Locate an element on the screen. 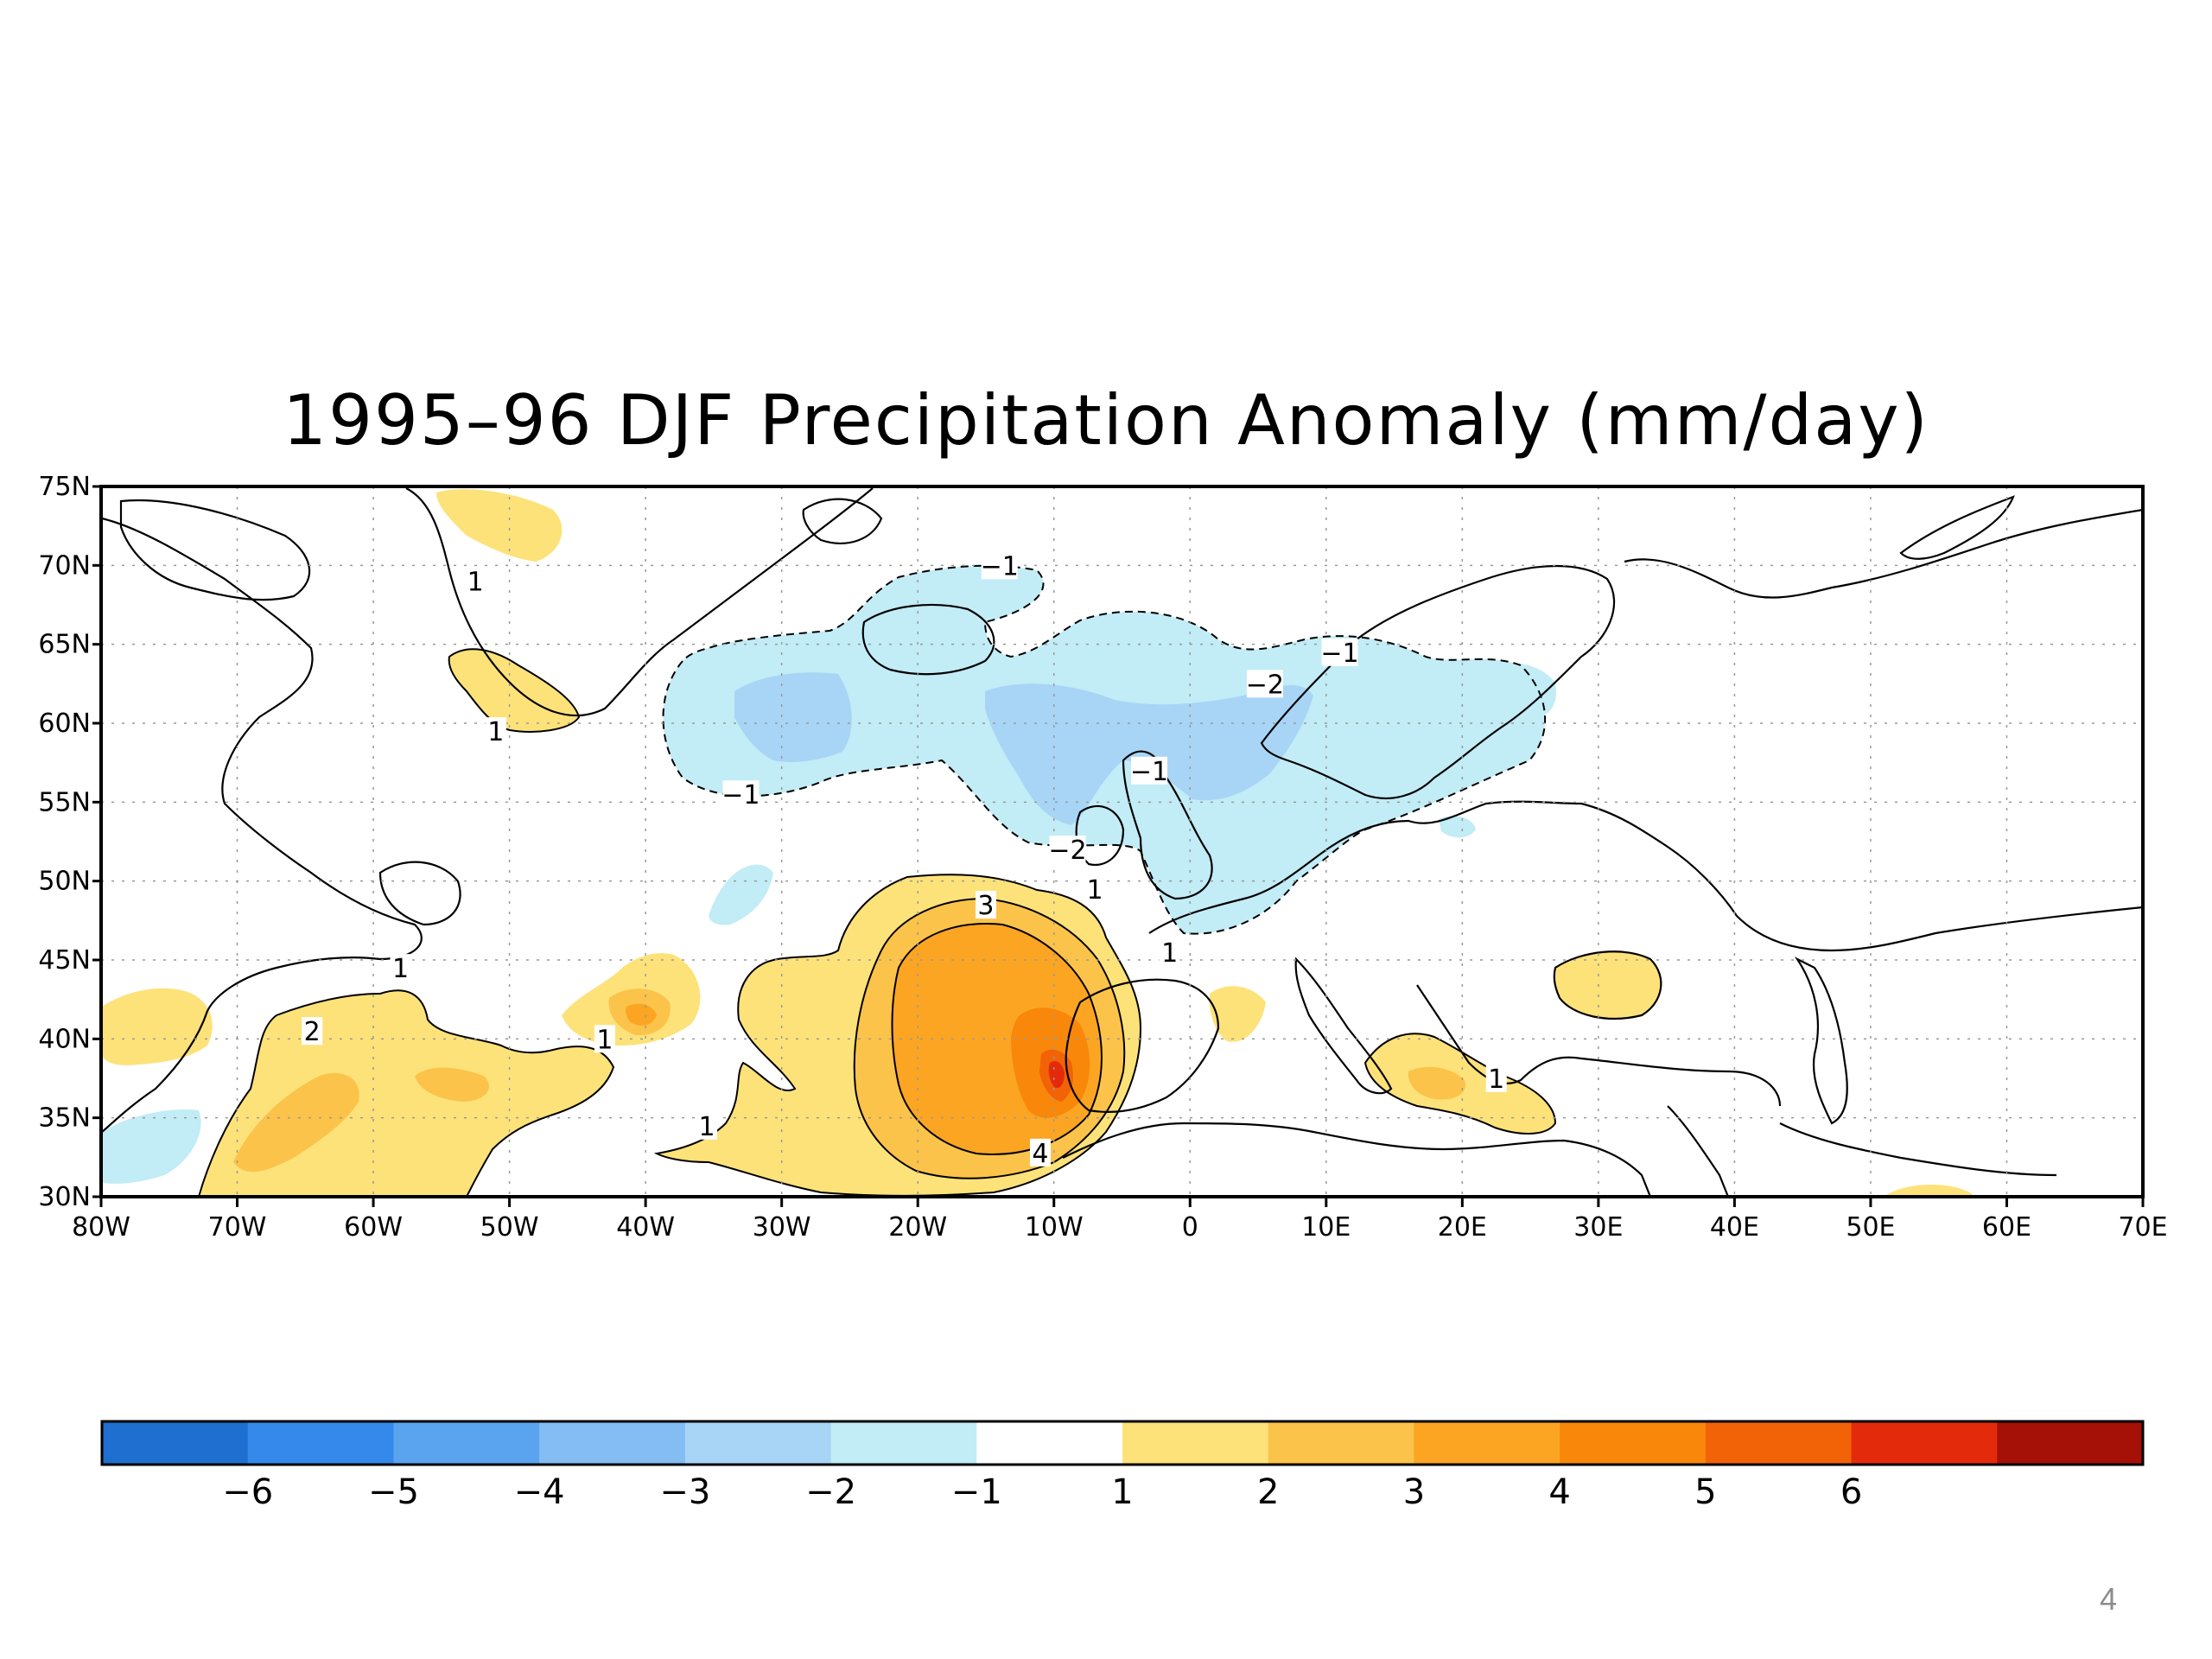  positive-anomaly-greenland-north is located at coordinates (500, 525).